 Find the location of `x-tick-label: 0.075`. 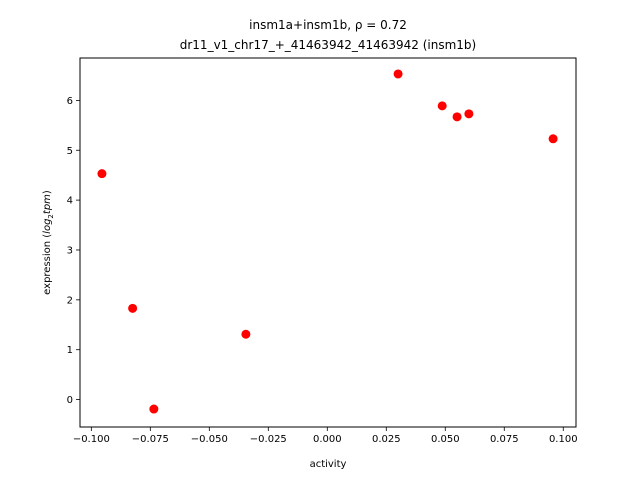

x-tick-label: 0.075 is located at coordinates (504, 439).